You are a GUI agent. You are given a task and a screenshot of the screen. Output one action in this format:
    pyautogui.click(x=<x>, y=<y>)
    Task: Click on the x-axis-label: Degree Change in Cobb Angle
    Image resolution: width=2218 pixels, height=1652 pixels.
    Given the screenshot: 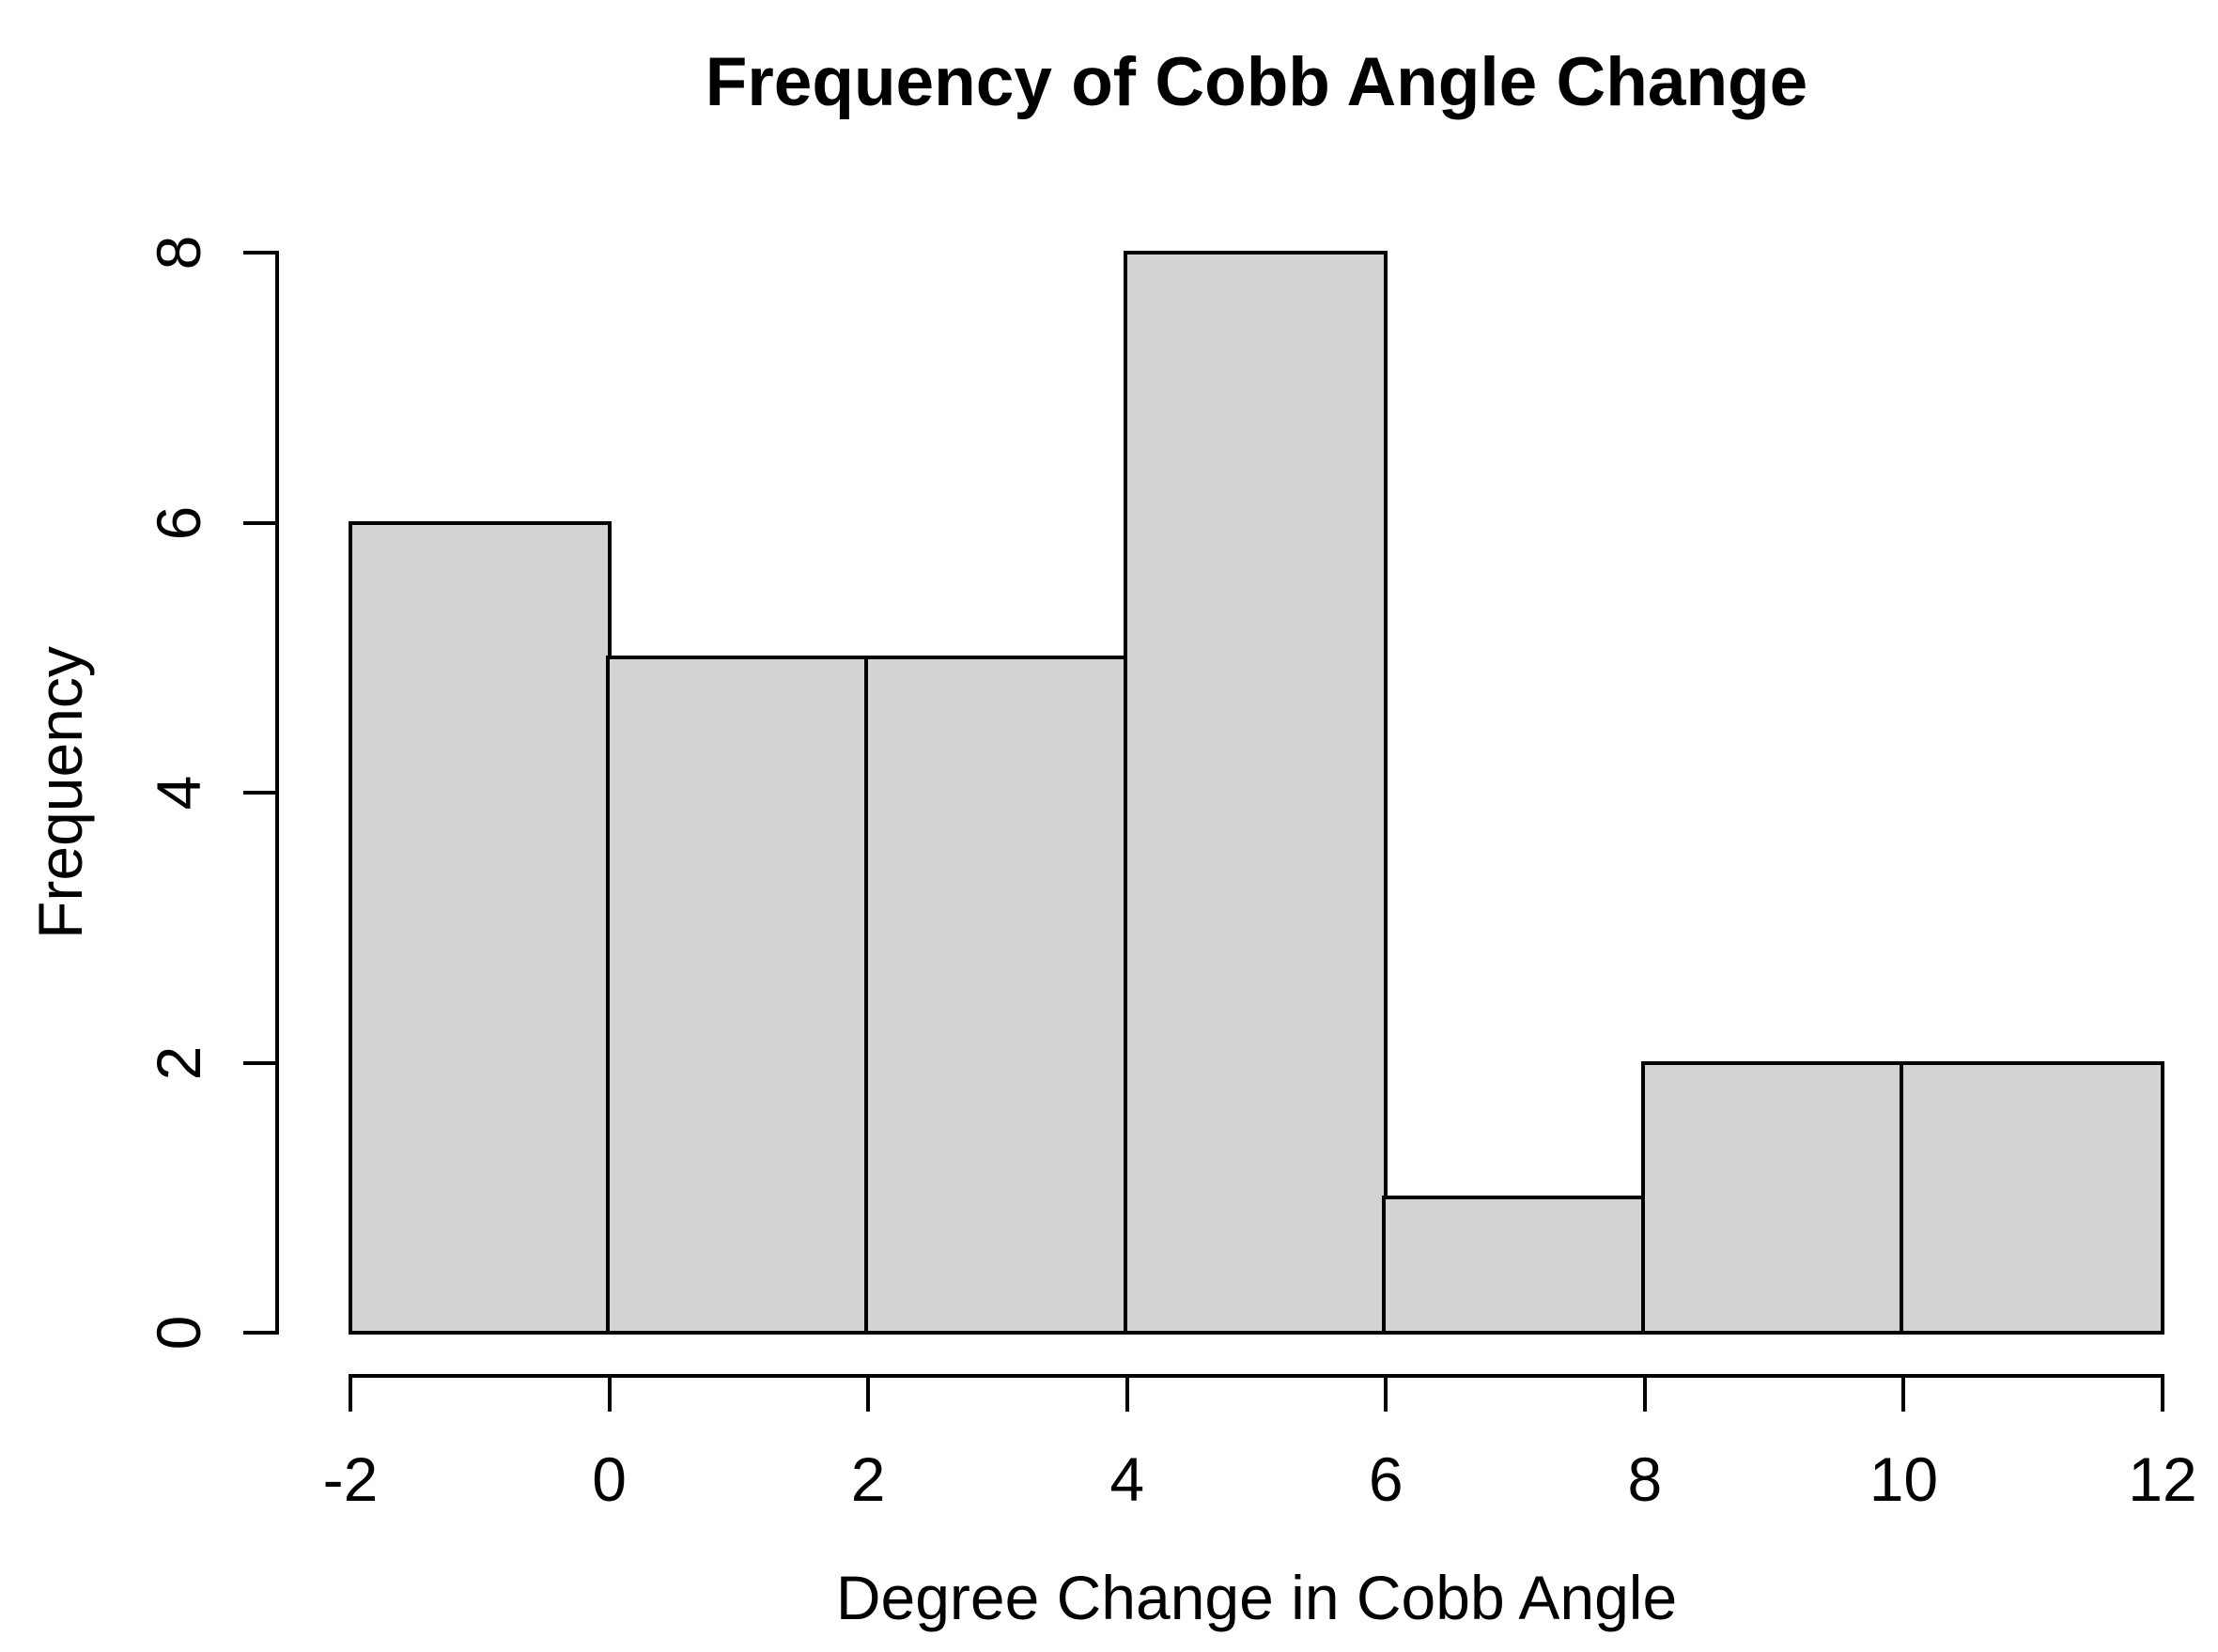 What is the action you would take?
    pyautogui.click(x=1256, y=1597)
    